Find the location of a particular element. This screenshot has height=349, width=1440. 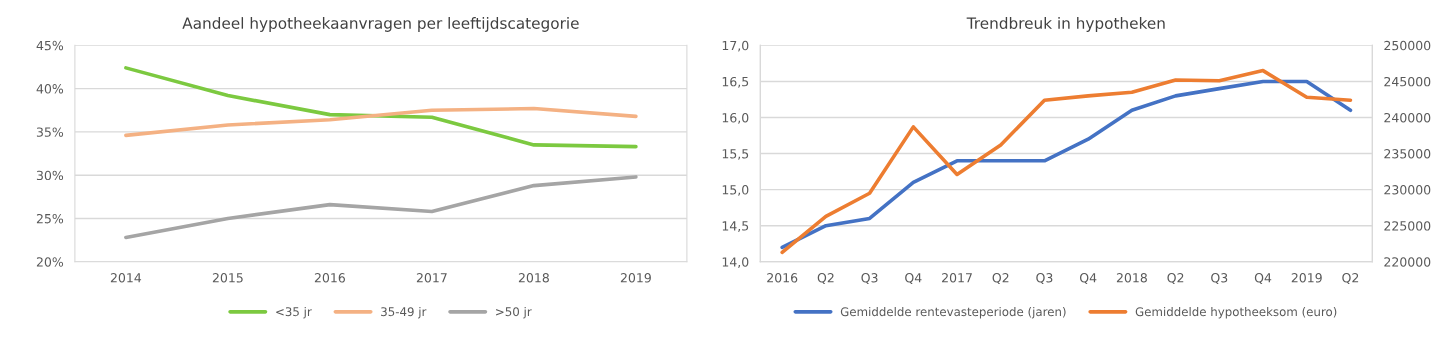

y-tick-label: 15,0 is located at coordinates (735, 190).